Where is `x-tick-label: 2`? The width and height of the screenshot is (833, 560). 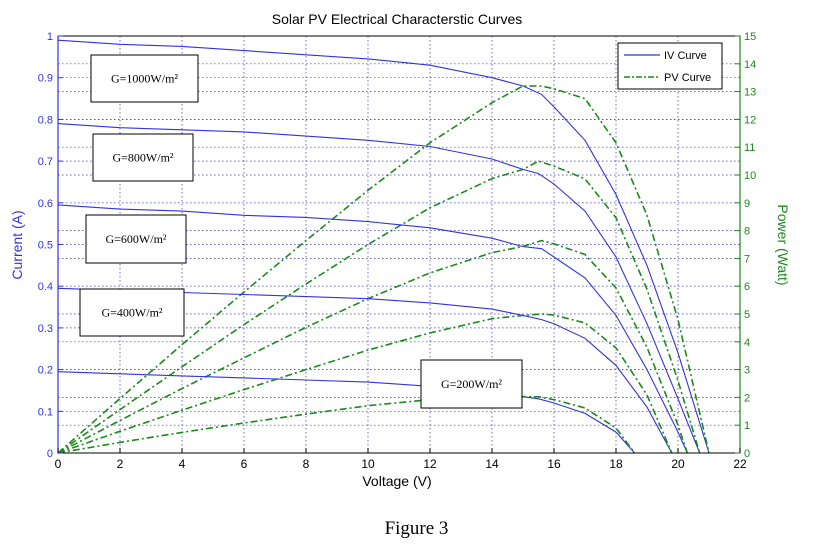
x-tick-label: 2 is located at coordinates (120, 464).